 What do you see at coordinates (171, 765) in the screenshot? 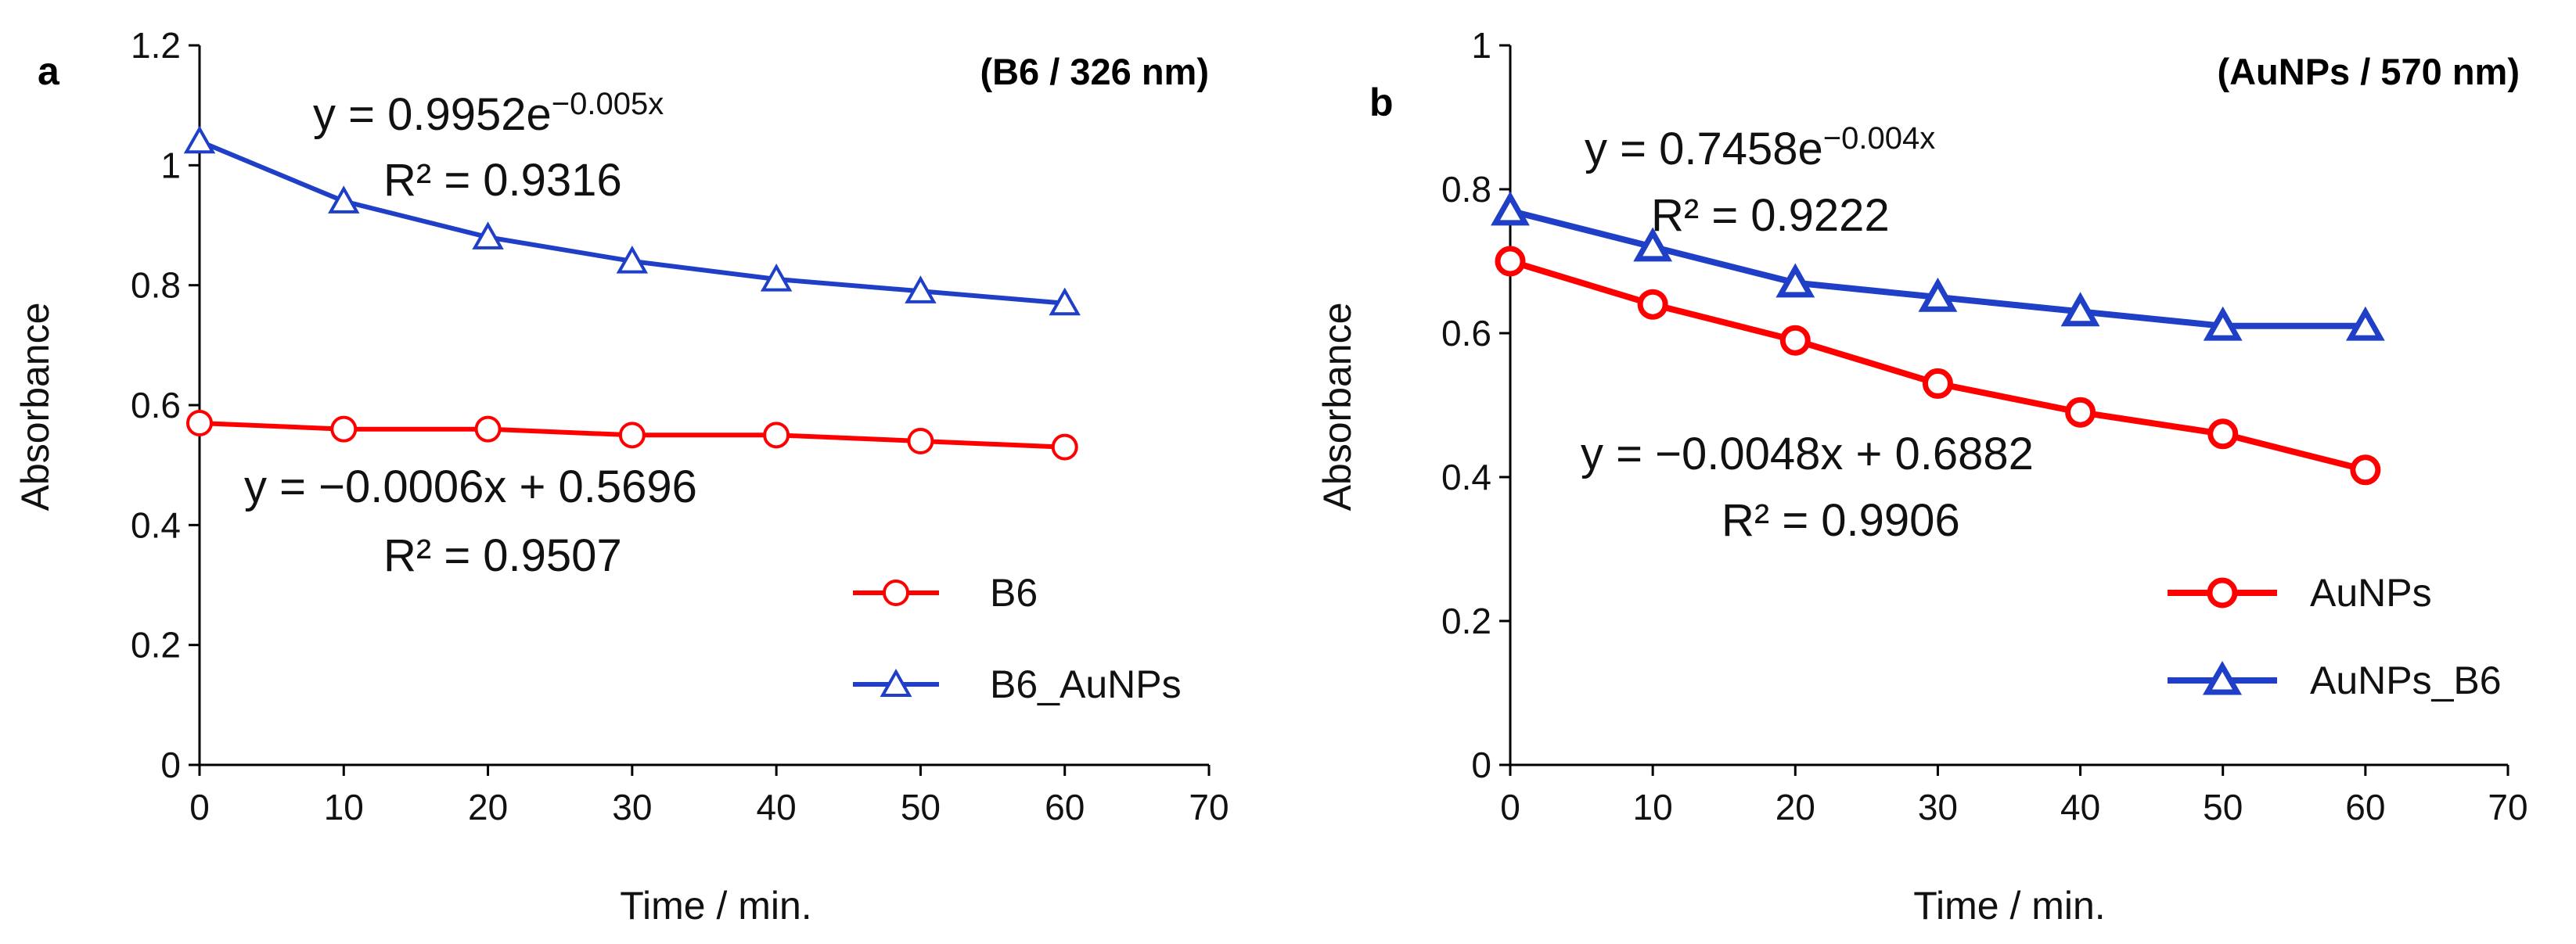
I see `y-tick-label-a-0: 0` at bounding box center [171, 765].